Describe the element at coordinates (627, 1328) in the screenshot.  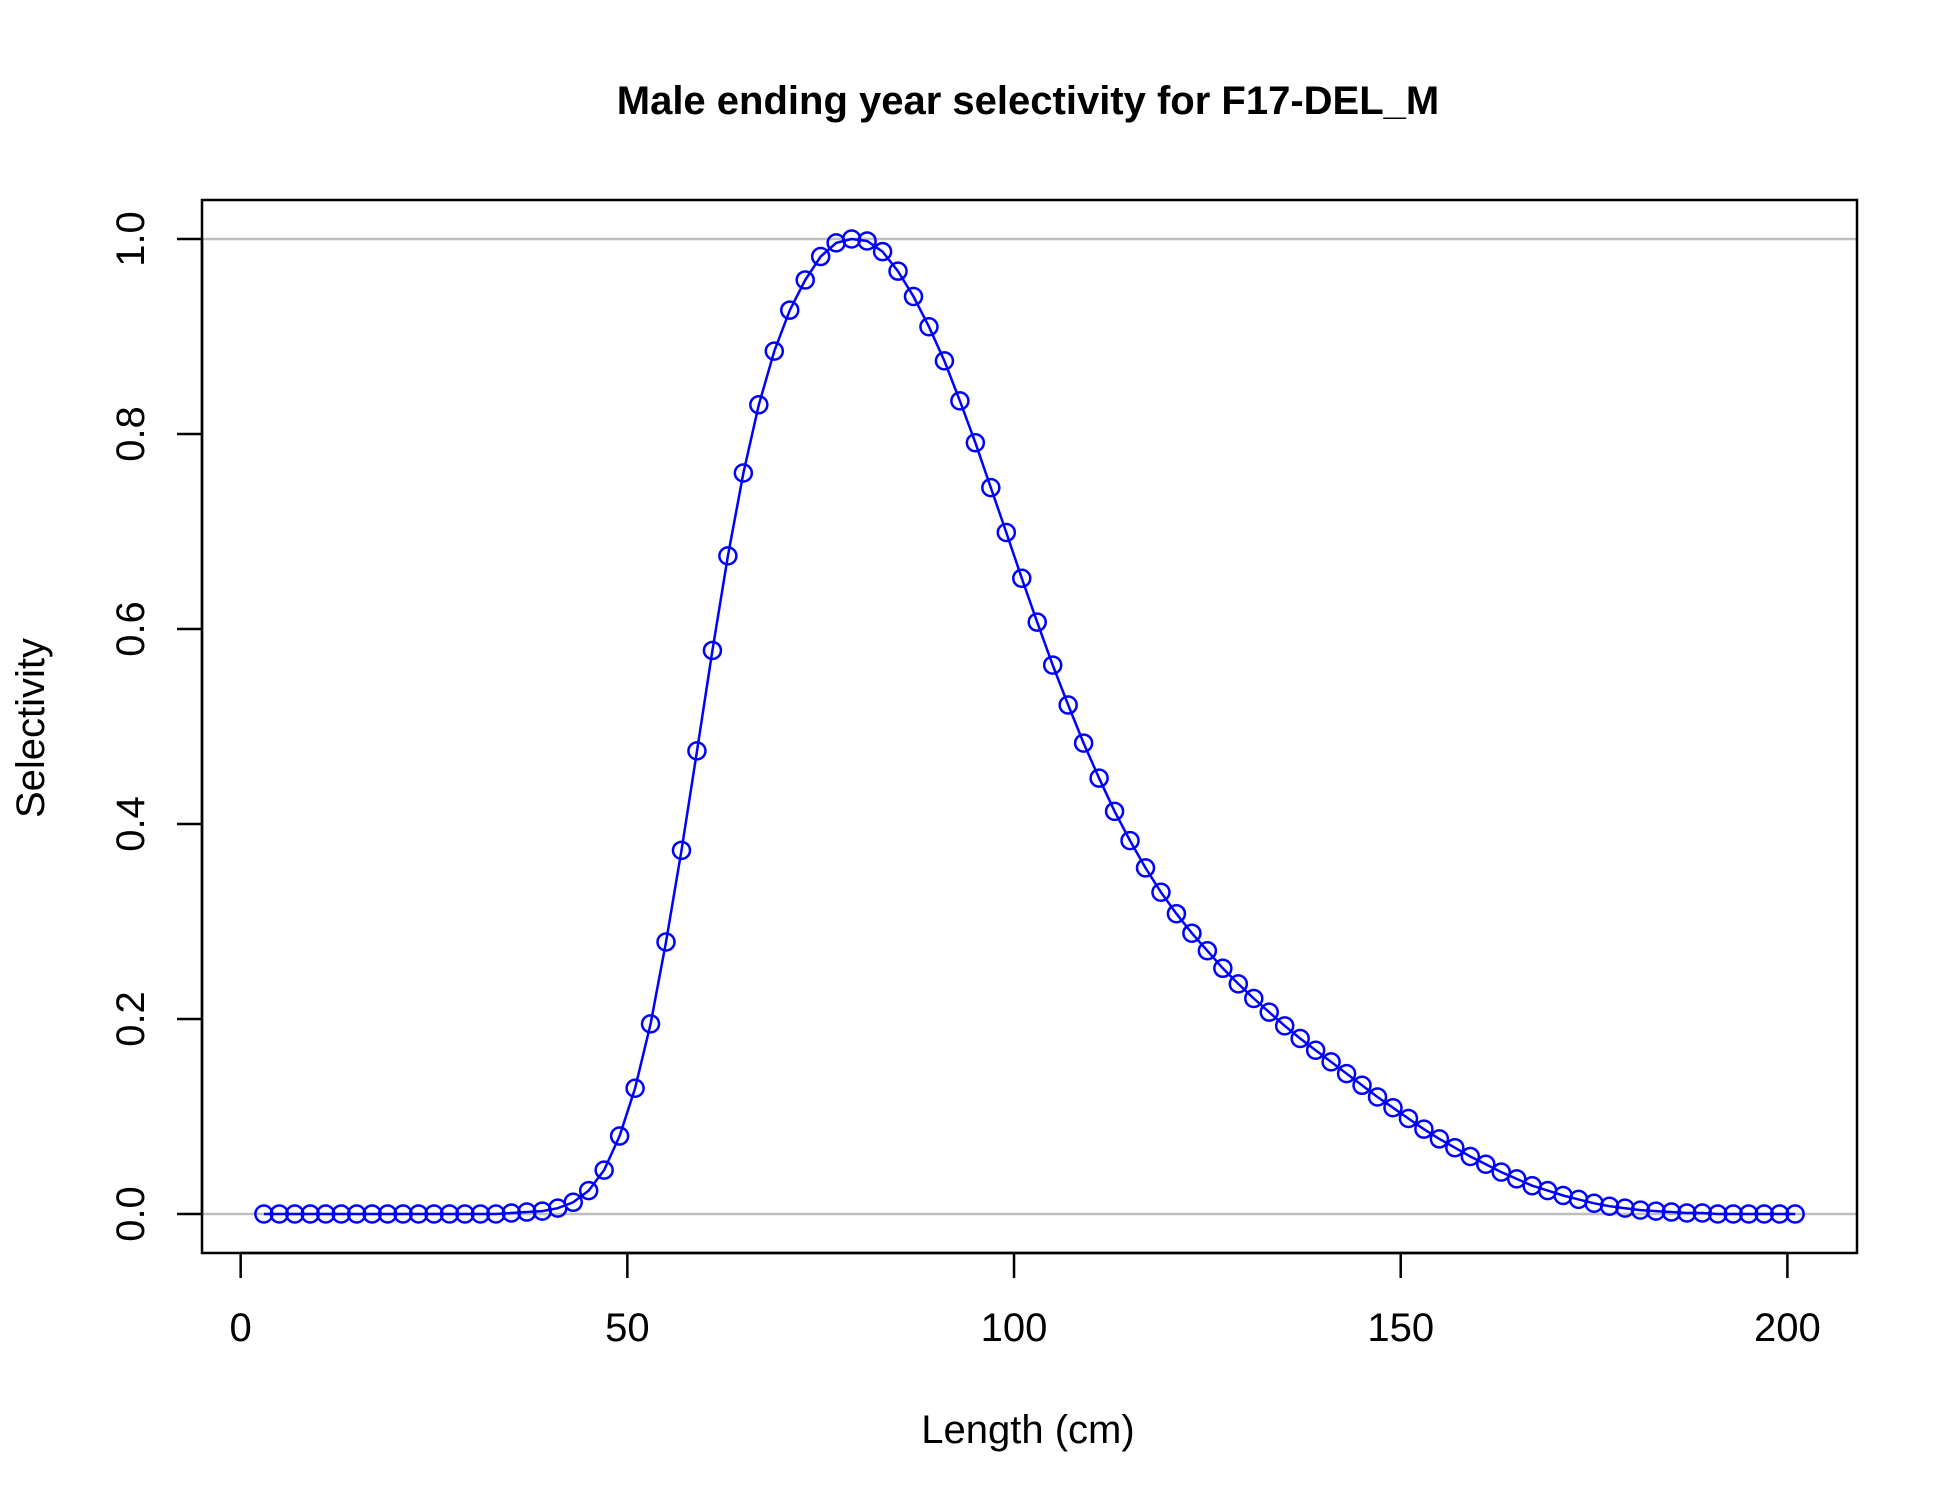
I see `x-tick-label: 50` at that location.